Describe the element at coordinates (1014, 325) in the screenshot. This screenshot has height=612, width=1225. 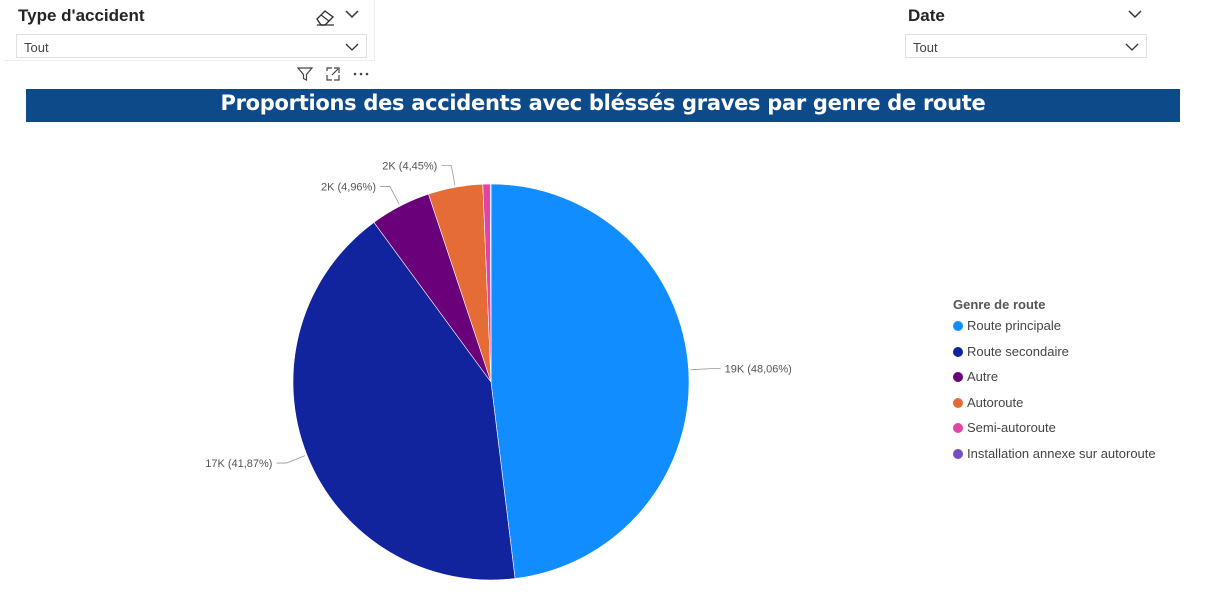
I see `legend-label: Route principale` at that location.